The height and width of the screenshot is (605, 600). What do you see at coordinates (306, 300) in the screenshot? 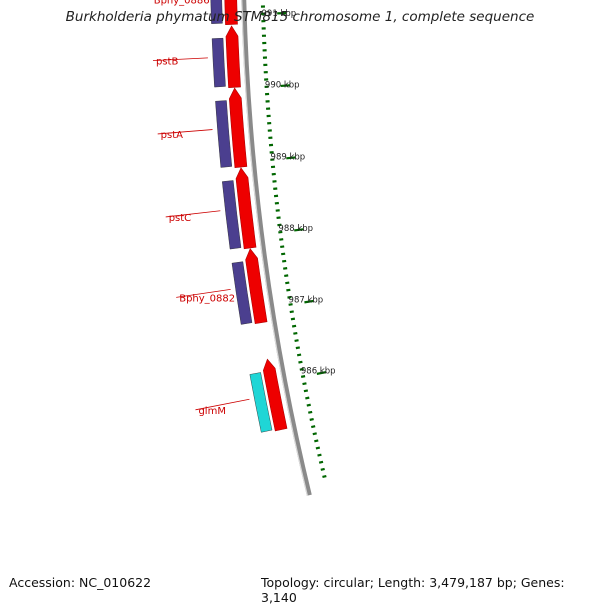
I see `tick-label: 987 kbp` at bounding box center [306, 300].